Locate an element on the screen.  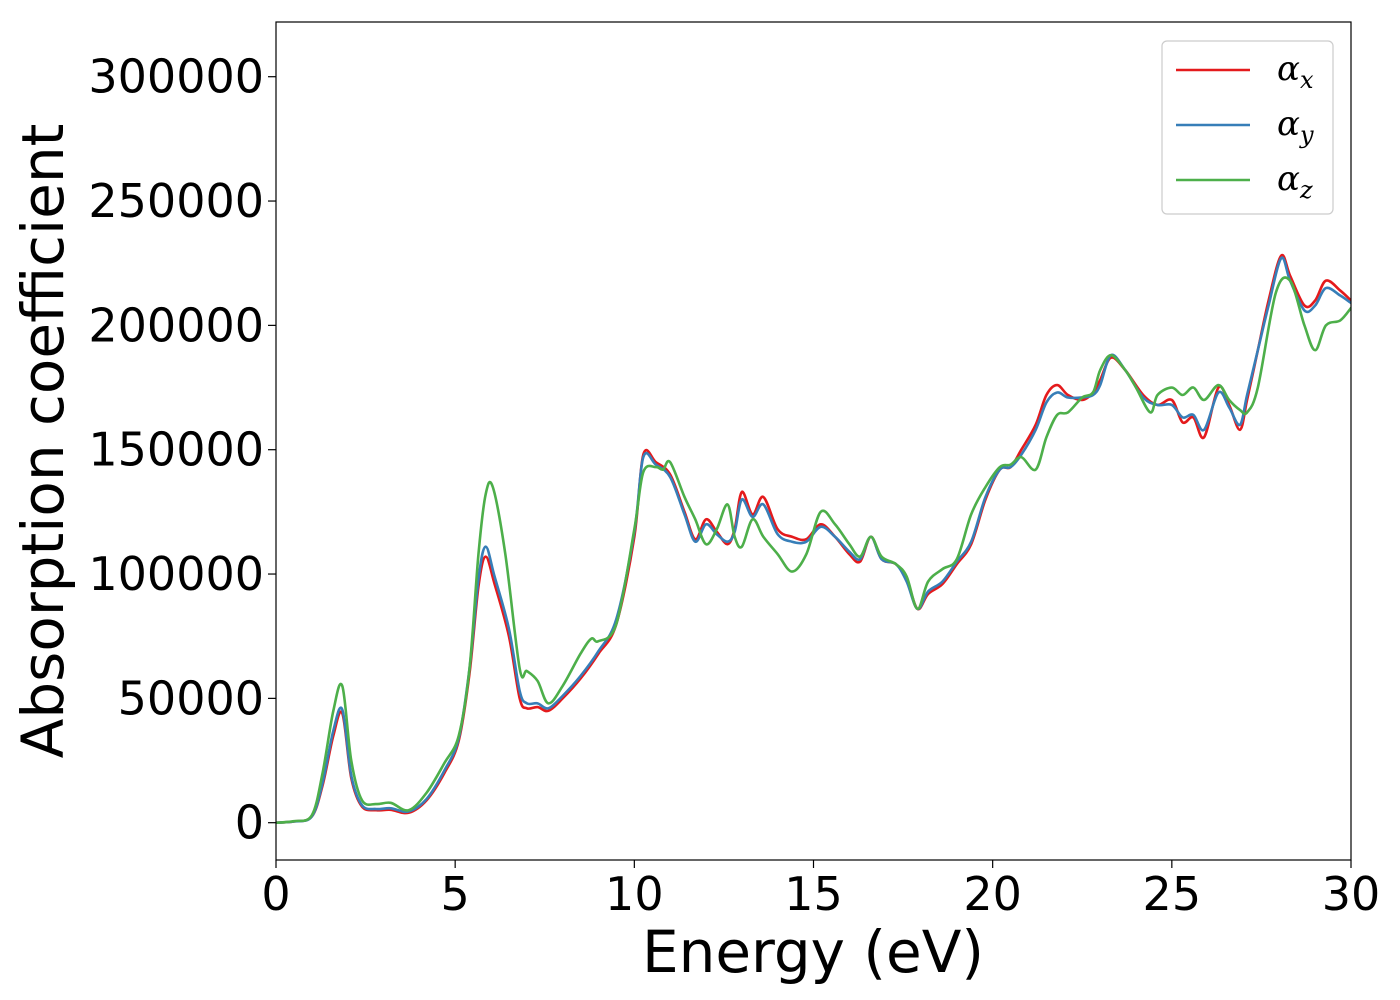
y-tick-label: 200000 is located at coordinates (176, 325).